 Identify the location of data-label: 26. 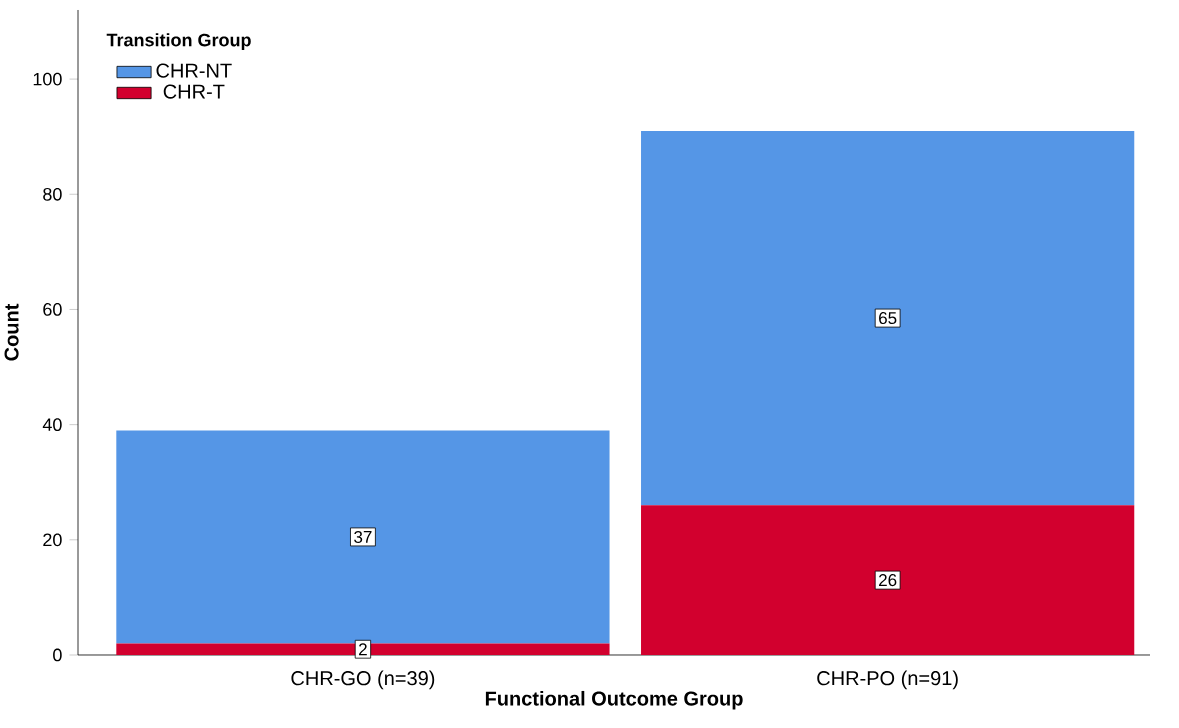
(888, 580).